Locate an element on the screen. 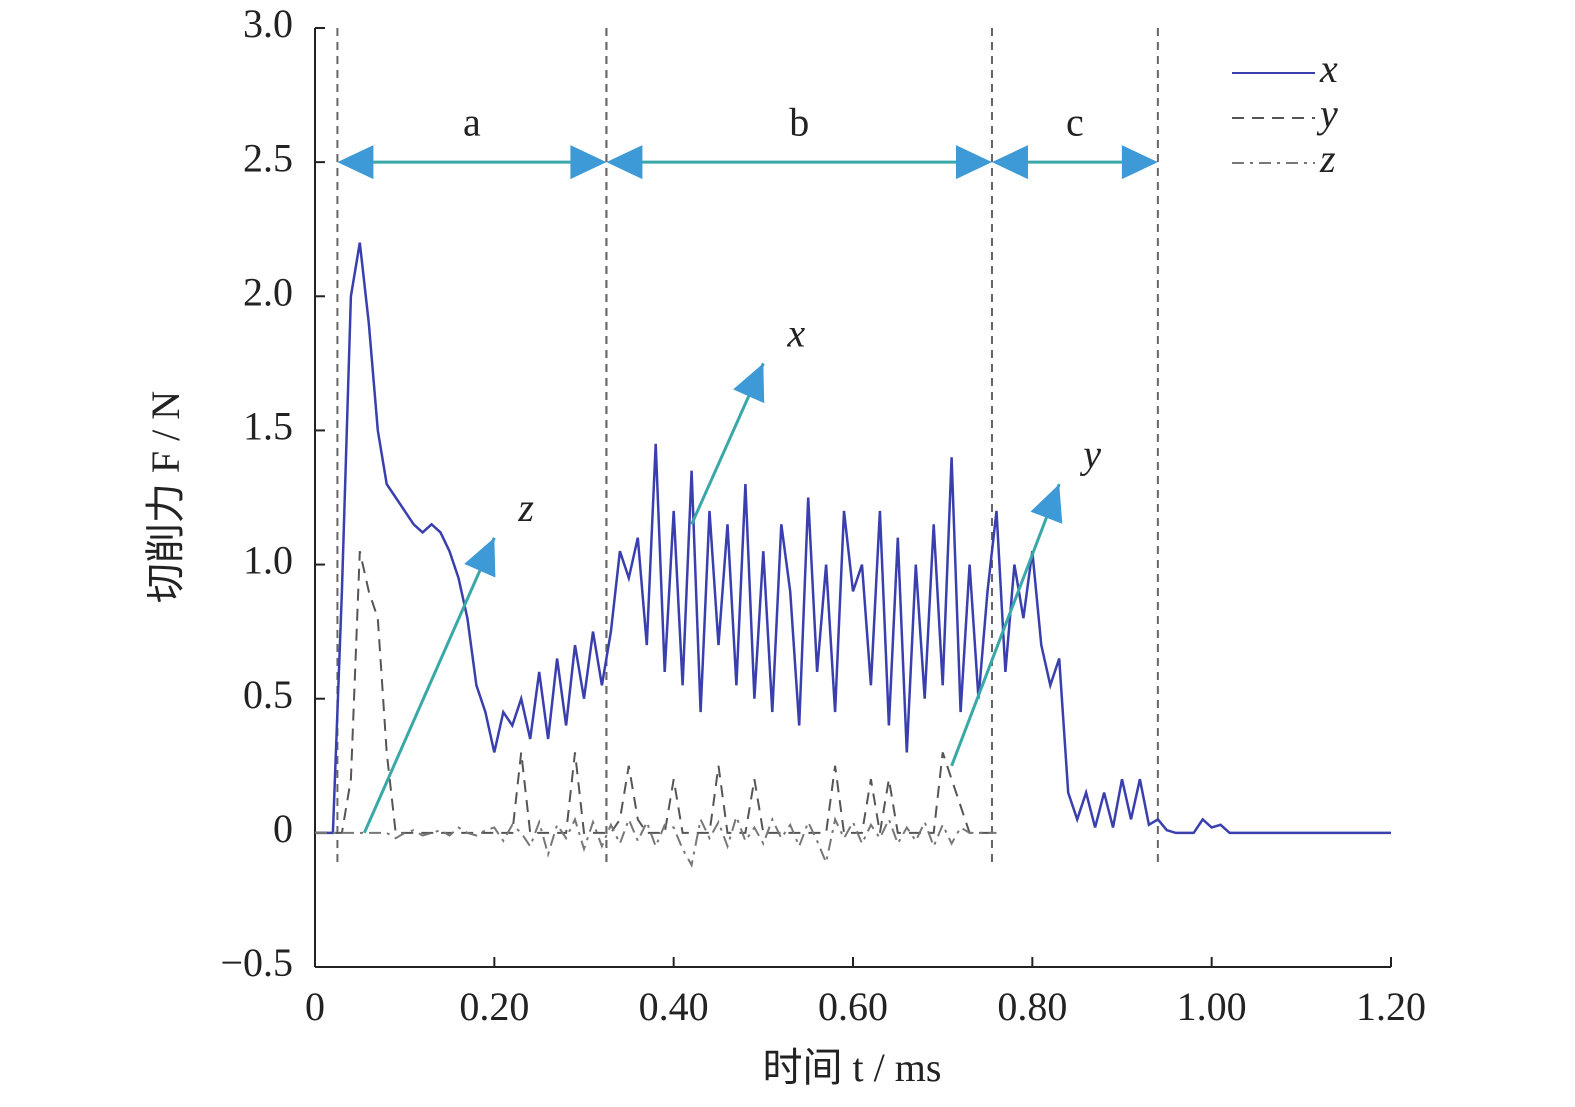 Image resolution: width=1575 pixels, height=1107 pixels. x-tick-label: 1.00 is located at coordinates (1212, 1006).